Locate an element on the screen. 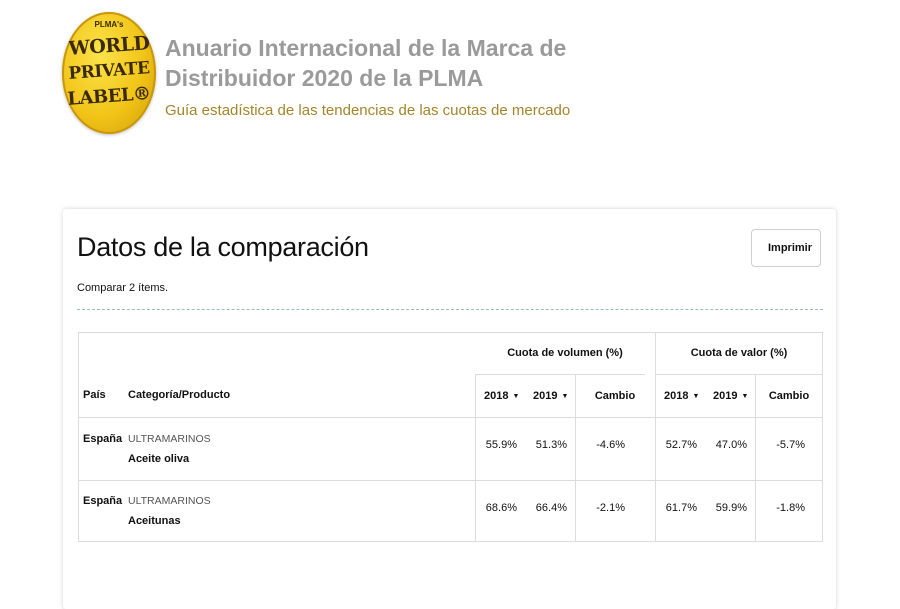  sort-val-2018-label: 2018 is located at coordinates (676, 396).